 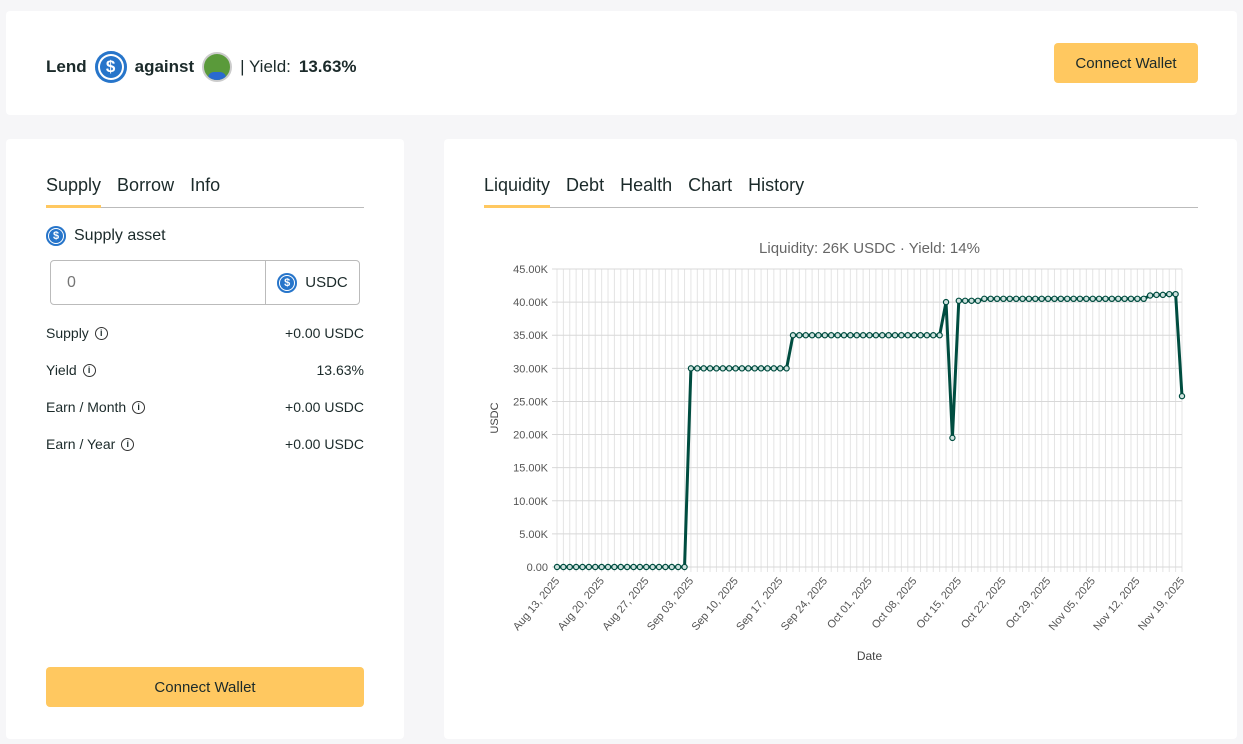 I want to click on x-tick-label: Oct 29, 2025, so click(x=1029, y=603).